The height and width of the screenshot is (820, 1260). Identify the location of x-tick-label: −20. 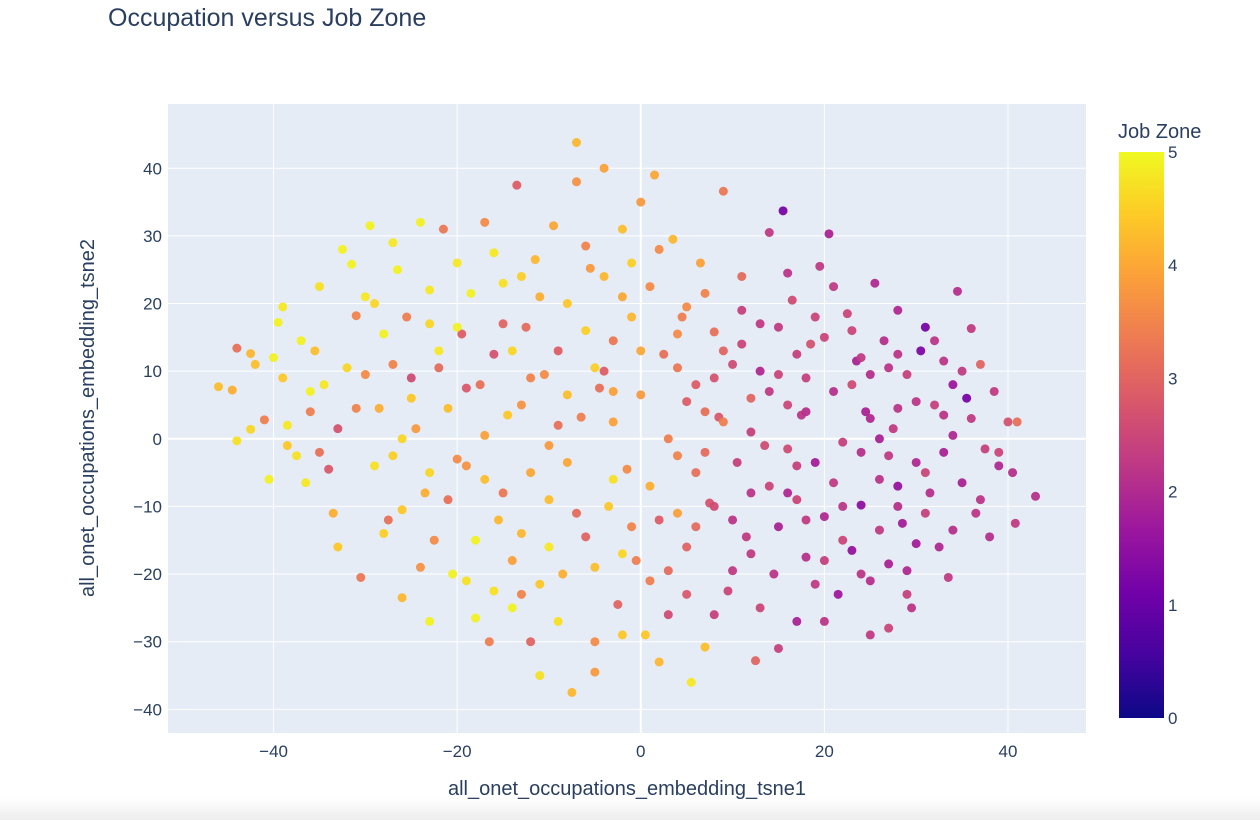
(457, 751).